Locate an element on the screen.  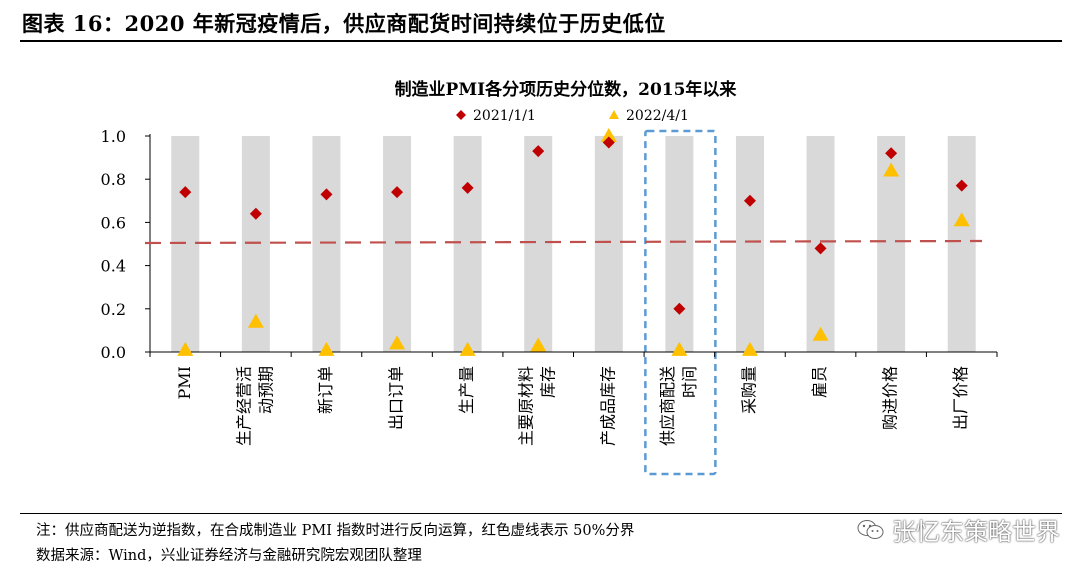
x-tick-label: 采购量 is located at coordinates (748, 390).